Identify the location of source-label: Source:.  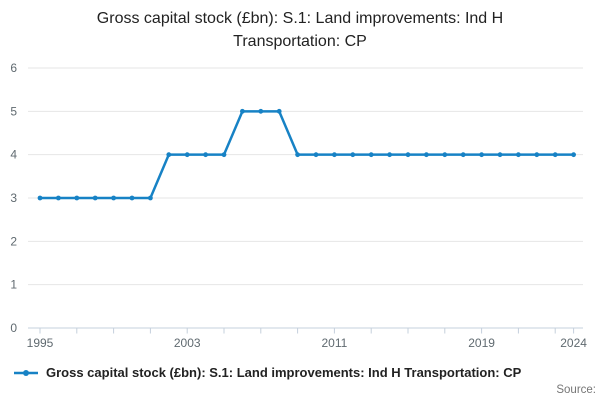
(576, 390).